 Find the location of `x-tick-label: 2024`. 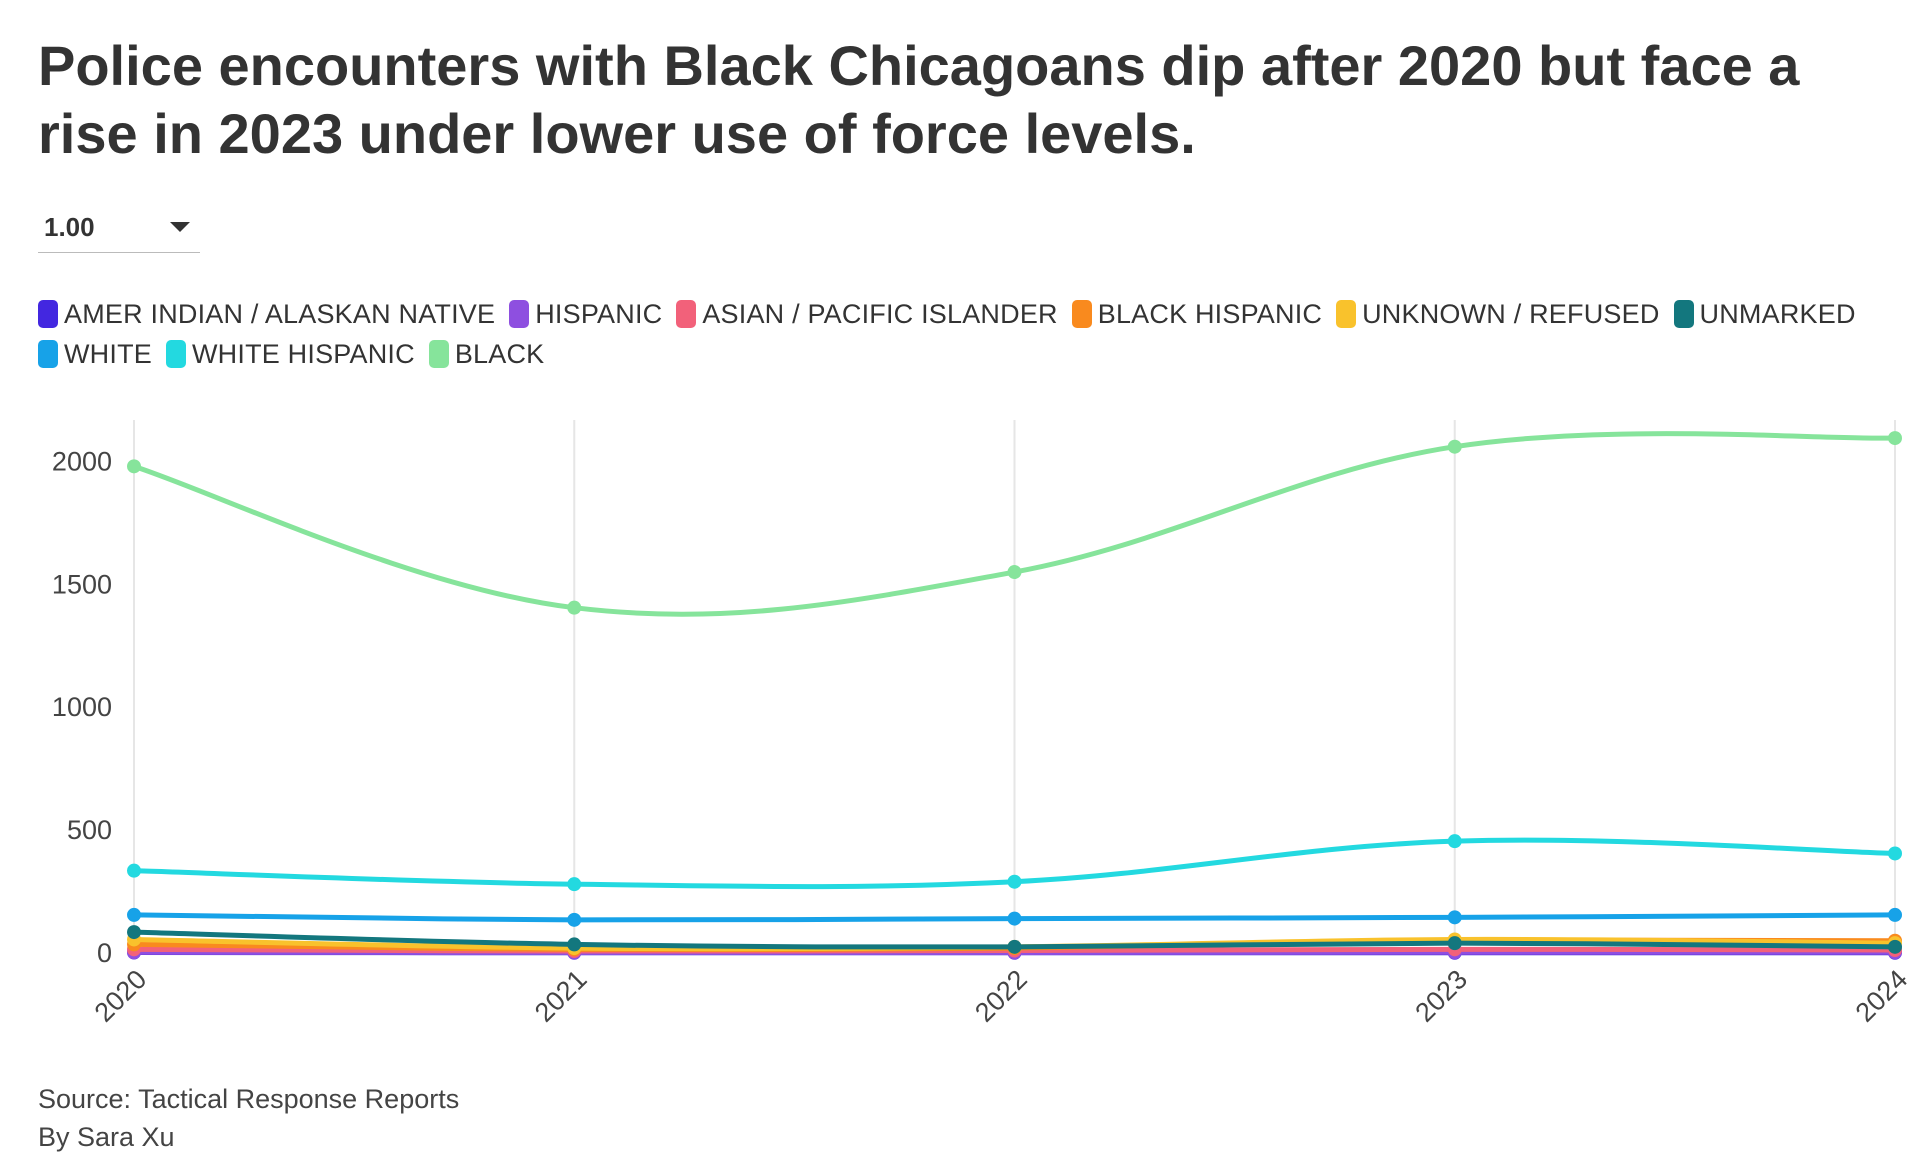

x-tick-label: 2024 is located at coordinates (1882, 996).